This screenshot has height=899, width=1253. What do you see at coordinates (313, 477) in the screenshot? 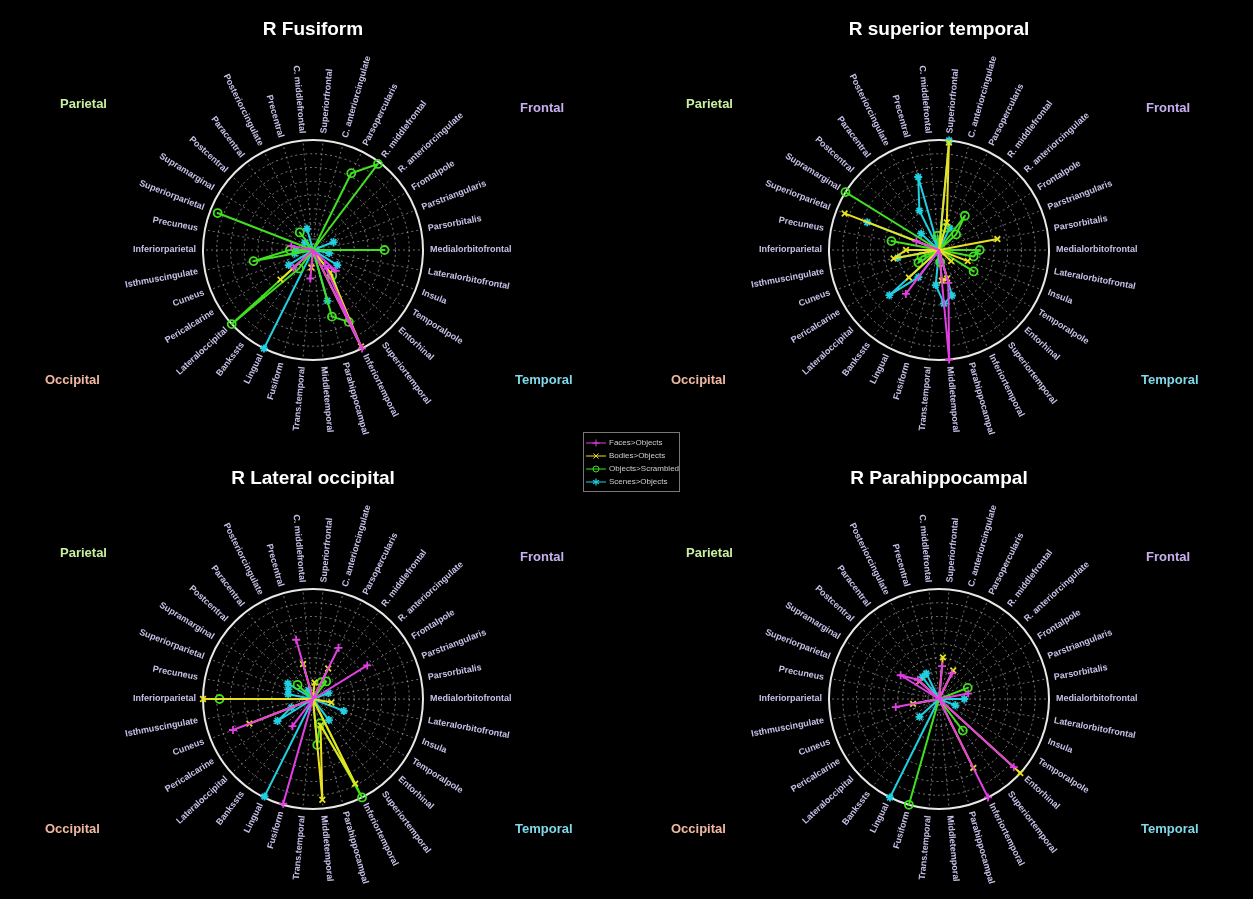
I see `chart-title: R Lateral occipital` at bounding box center [313, 477].